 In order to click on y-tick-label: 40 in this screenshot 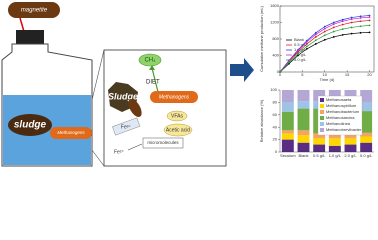, I will do `click(275, 126)`.